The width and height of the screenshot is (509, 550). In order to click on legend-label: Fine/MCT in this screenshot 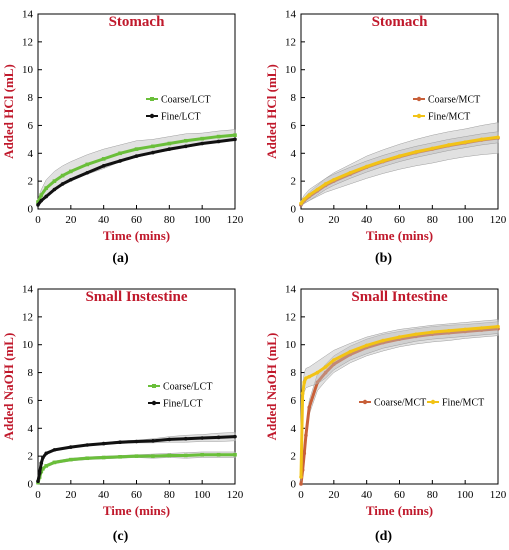, I will do `click(449, 117)`.